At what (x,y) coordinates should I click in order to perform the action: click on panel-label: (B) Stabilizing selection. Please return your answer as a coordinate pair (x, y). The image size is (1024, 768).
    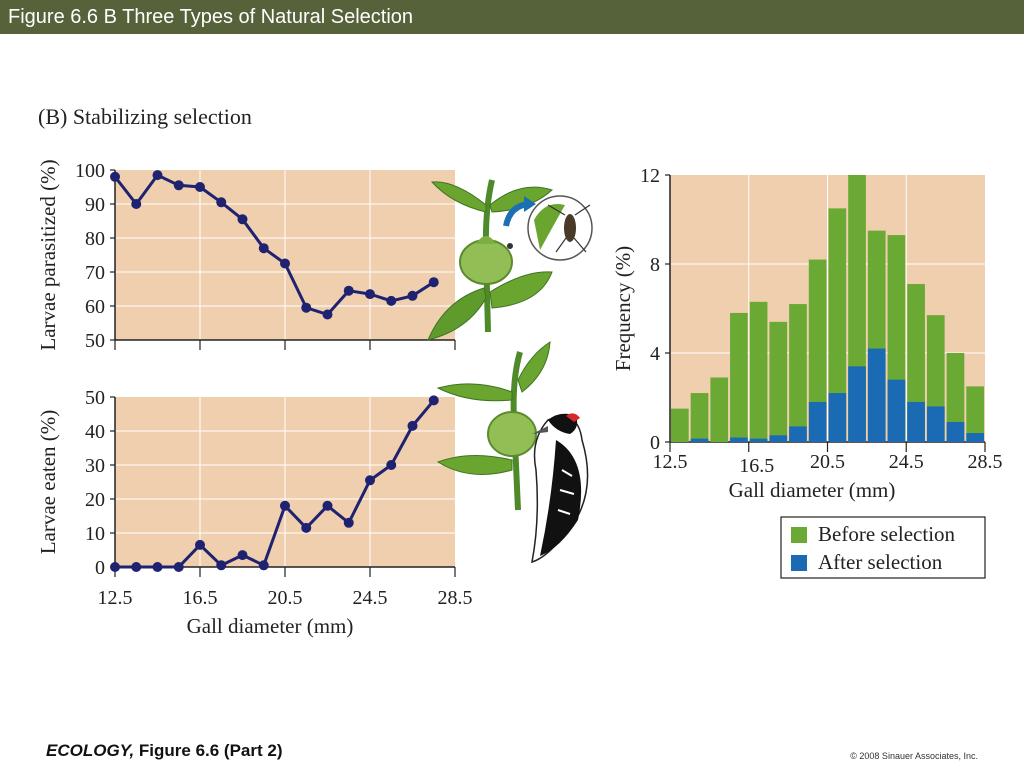
    Looking at the image, I should click on (145, 116).